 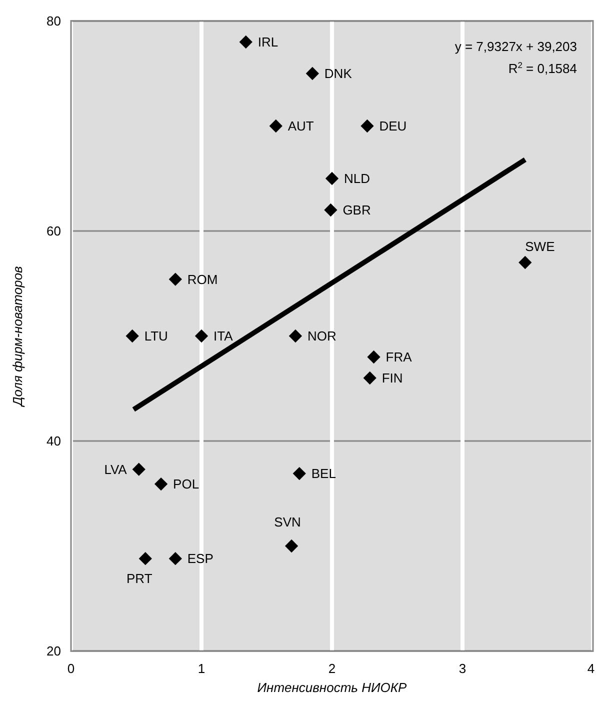 What do you see at coordinates (53, 21) in the screenshot?
I see `y-tick-label: 80` at bounding box center [53, 21].